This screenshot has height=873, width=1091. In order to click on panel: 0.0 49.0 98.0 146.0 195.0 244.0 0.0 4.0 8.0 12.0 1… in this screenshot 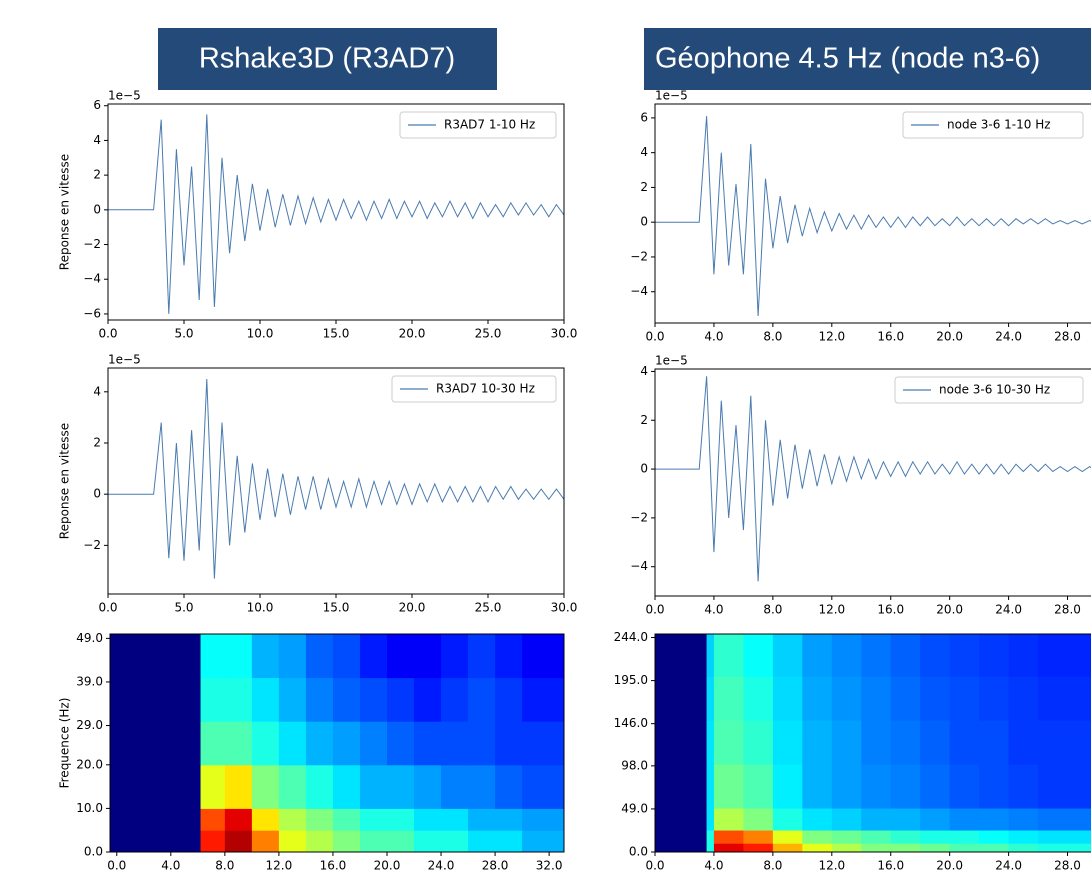, I will do `click(852, 751)`.